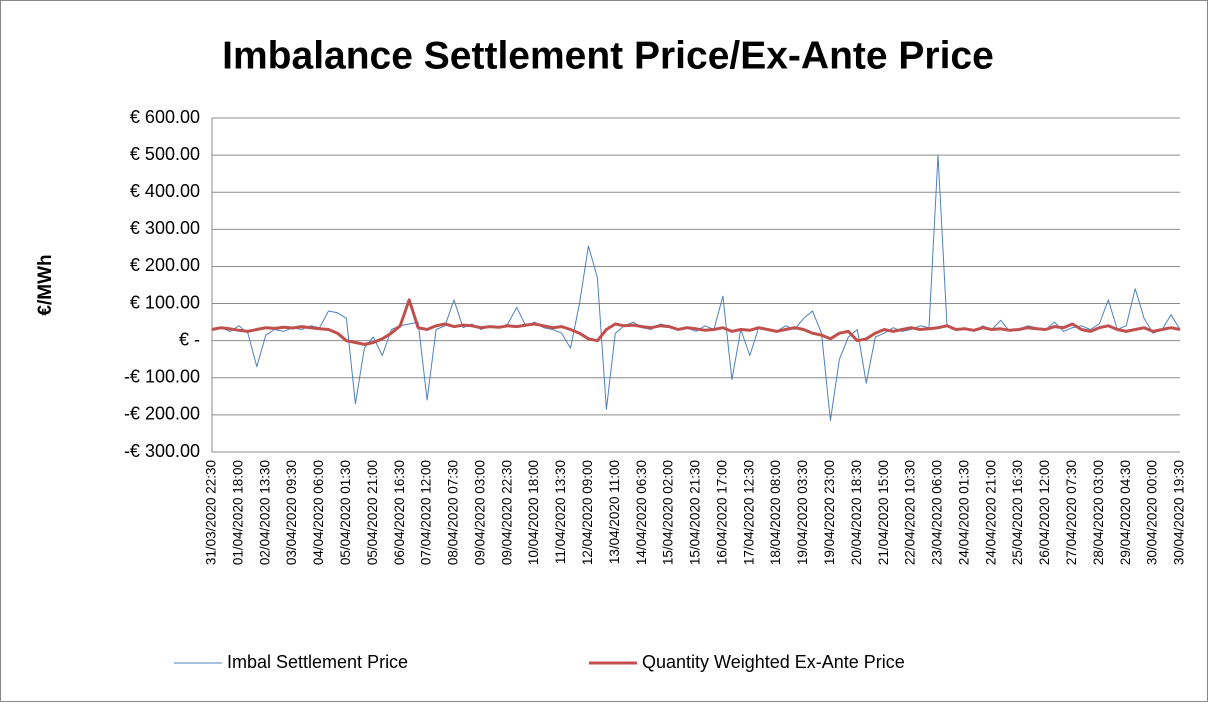 This screenshot has width=1208, height=707. I want to click on chart-title: Imbalance Settlement Price/Ex-Ante Price, so click(608, 55).